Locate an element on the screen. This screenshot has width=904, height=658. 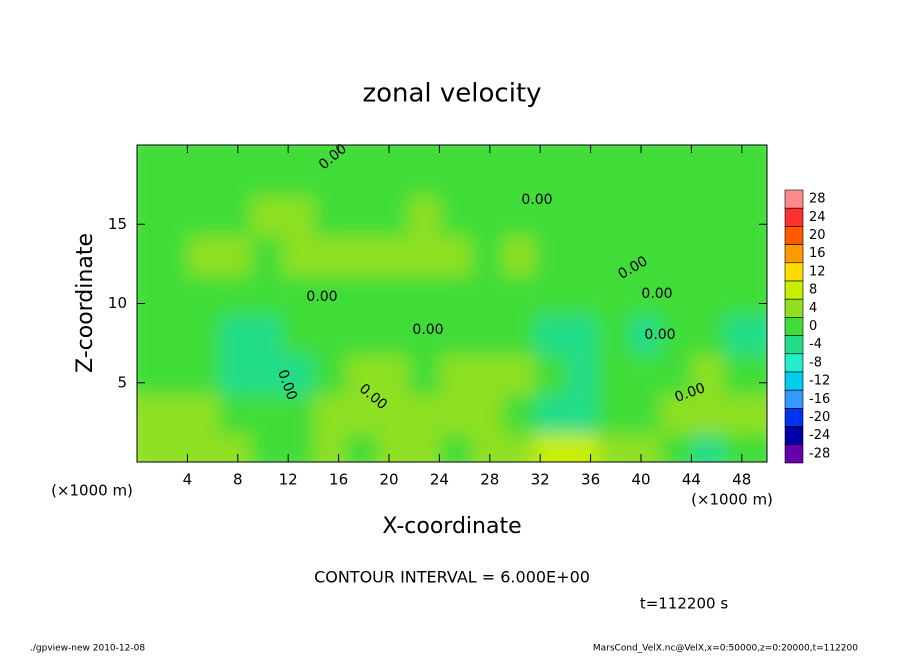
footer-left: ./gpview-new 2010-12-08 is located at coordinates (87, 649).